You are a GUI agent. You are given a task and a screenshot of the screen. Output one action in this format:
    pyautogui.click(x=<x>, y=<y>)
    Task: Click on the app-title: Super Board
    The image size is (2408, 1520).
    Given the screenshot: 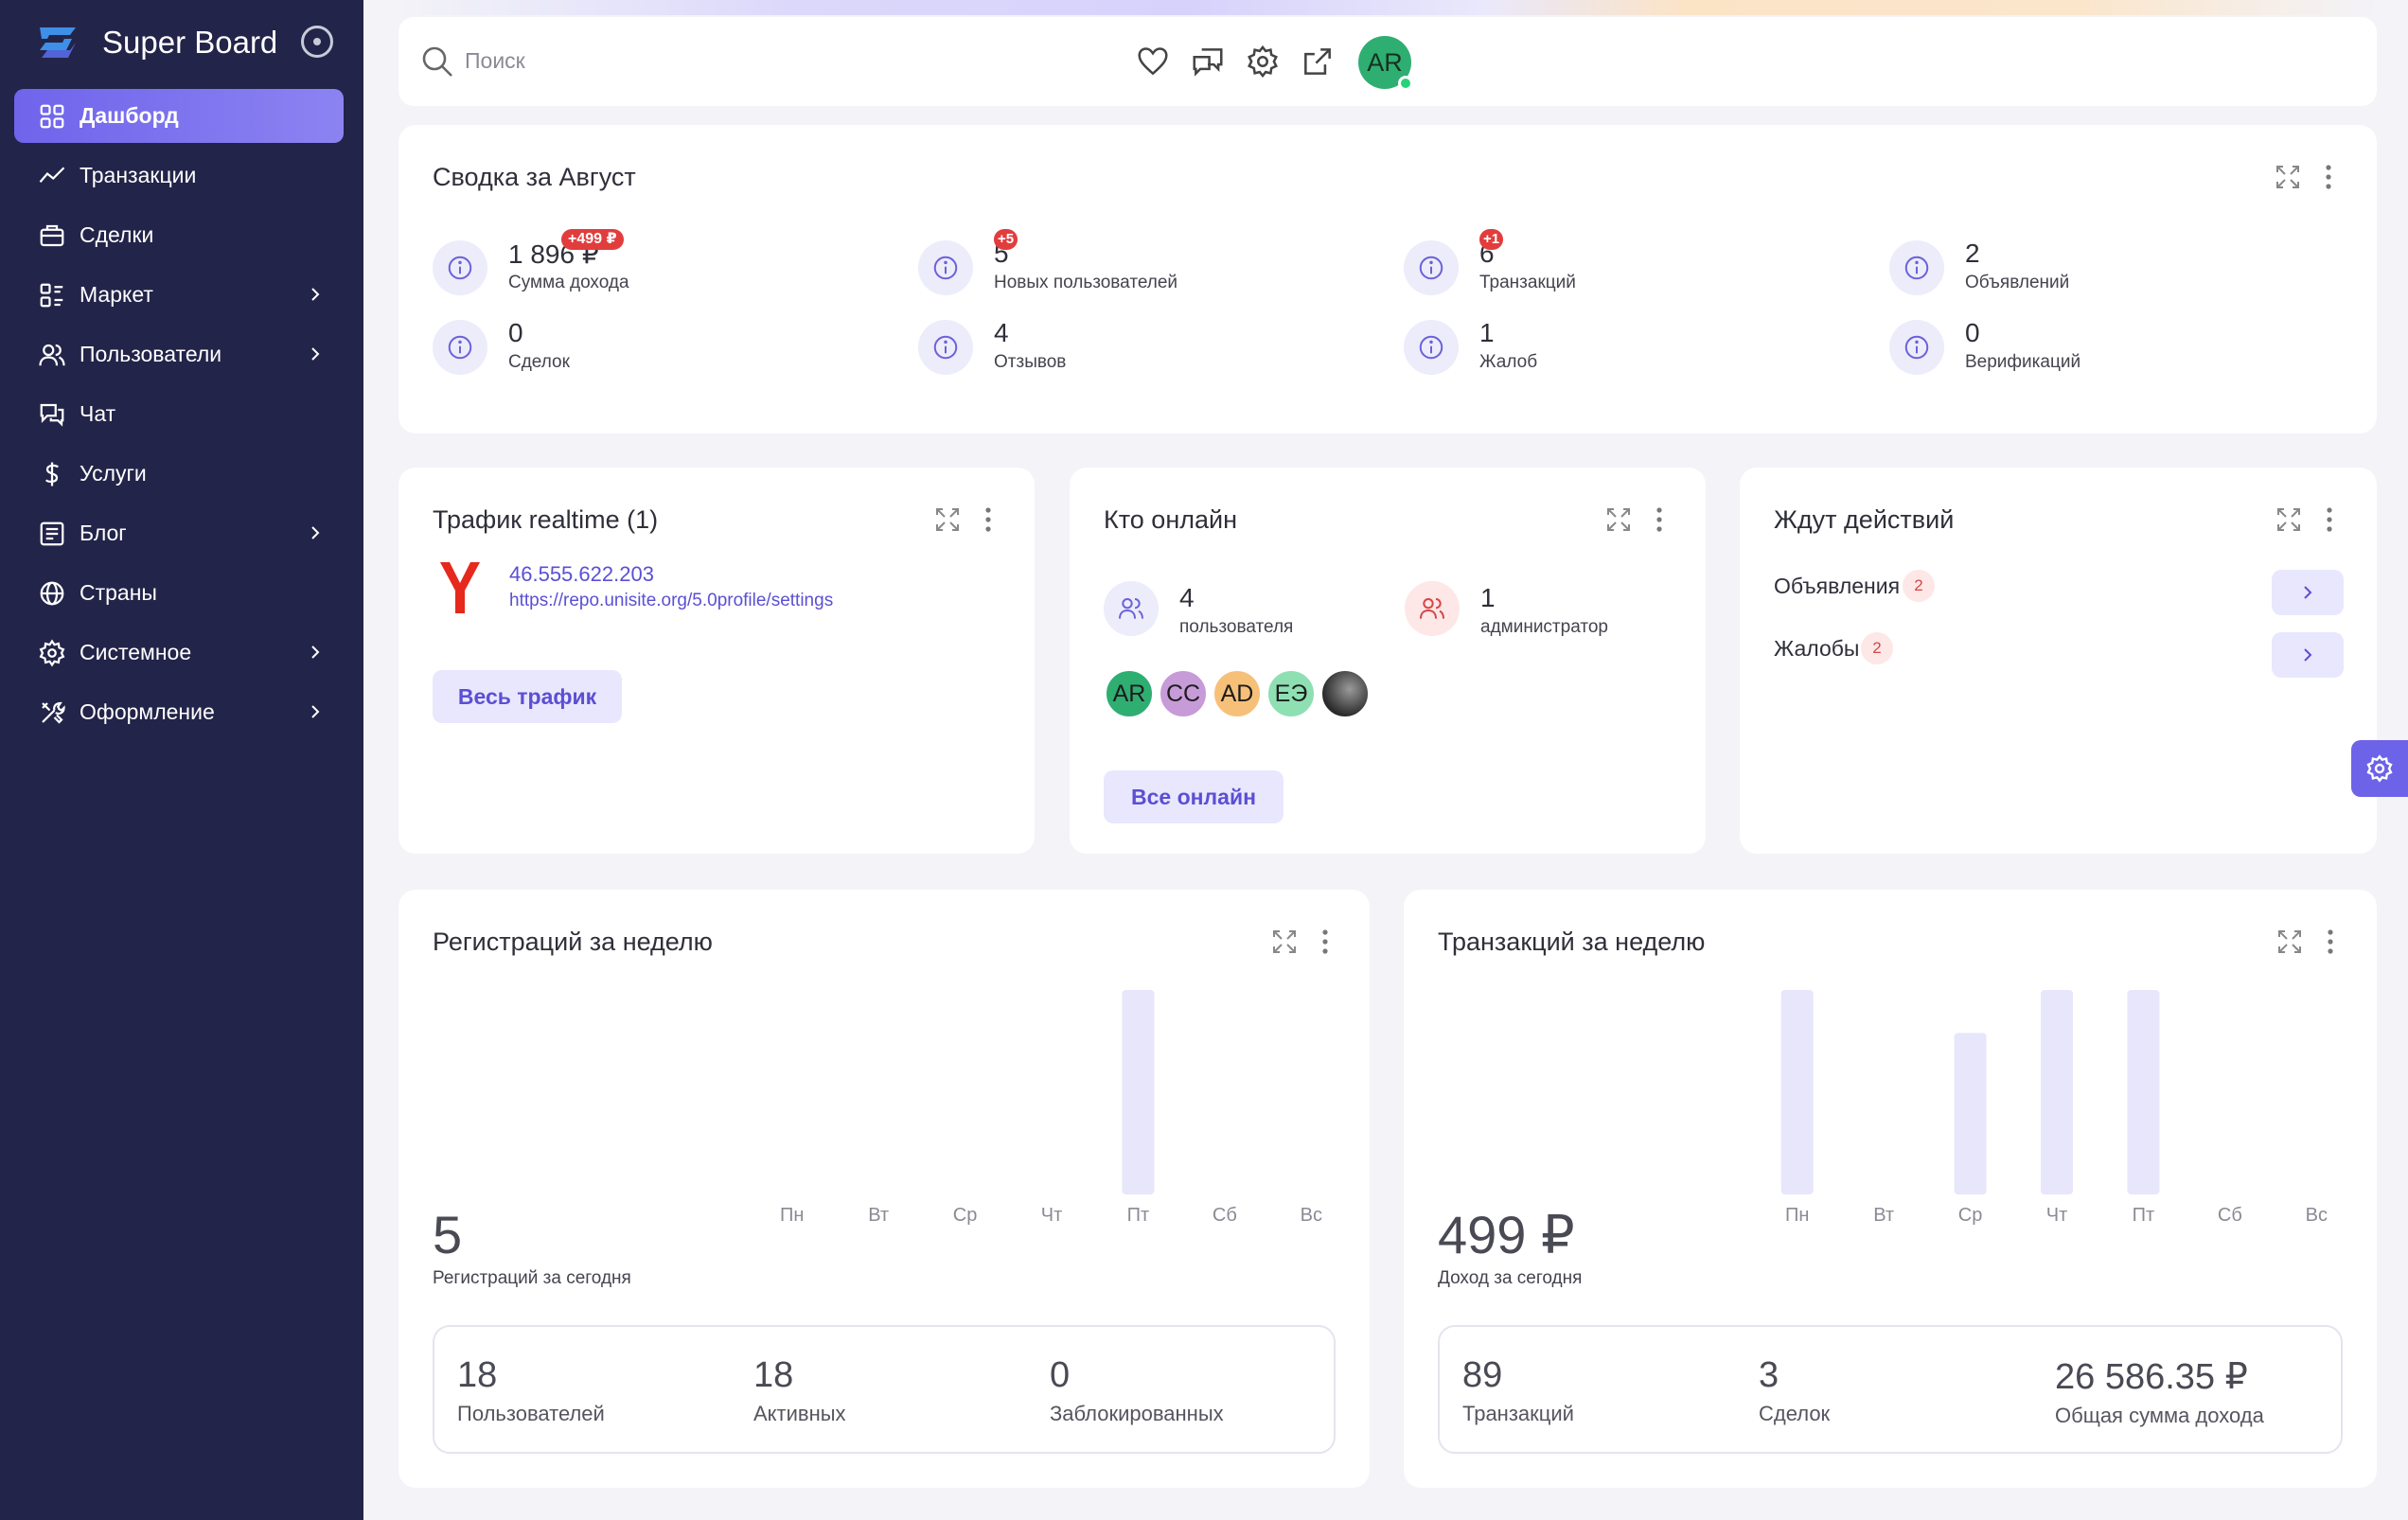 What is the action you would take?
    pyautogui.click(x=190, y=42)
    